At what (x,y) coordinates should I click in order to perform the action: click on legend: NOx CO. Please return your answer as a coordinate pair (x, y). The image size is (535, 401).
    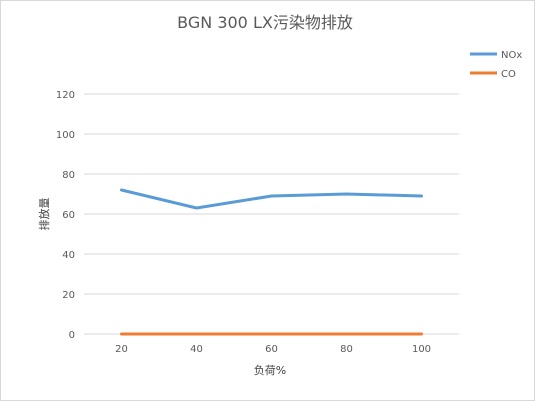
    Looking at the image, I should click on (496, 65).